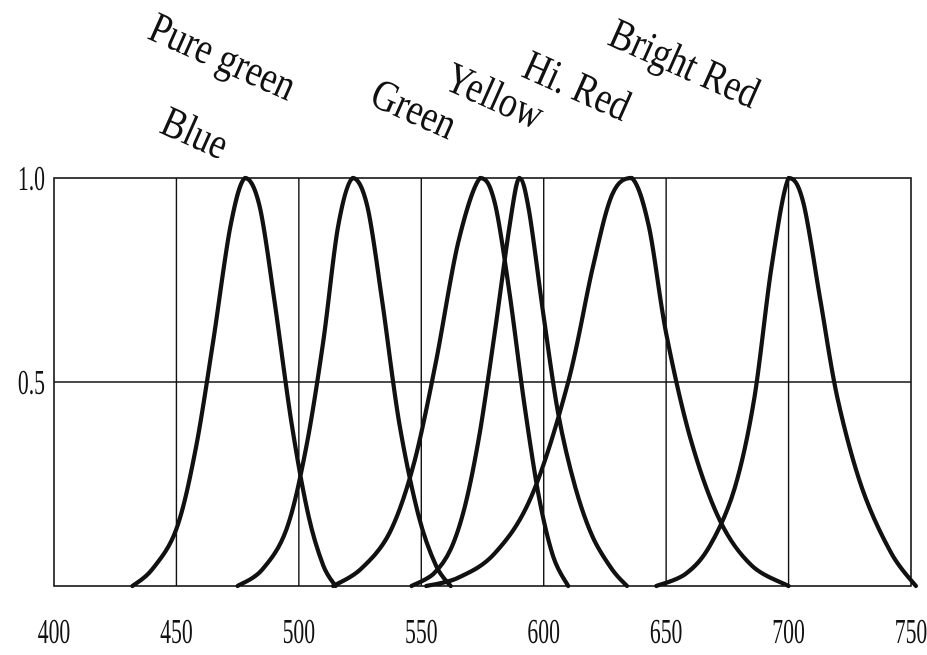 The height and width of the screenshot is (655, 927). What do you see at coordinates (54, 632) in the screenshot?
I see `x-tick-label: 400` at bounding box center [54, 632].